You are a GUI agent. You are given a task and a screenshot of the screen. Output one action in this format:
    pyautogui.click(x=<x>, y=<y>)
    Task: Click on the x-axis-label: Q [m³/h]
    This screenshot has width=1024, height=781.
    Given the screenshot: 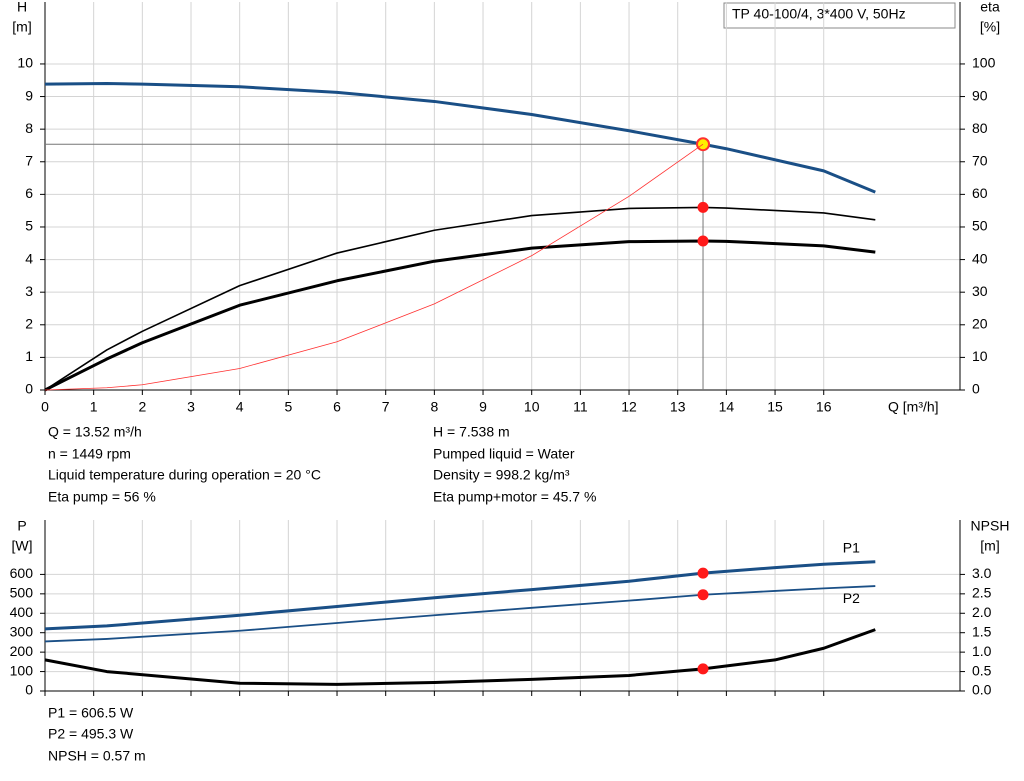 What is the action you would take?
    pyautogui.click(x=913, y=407)
    